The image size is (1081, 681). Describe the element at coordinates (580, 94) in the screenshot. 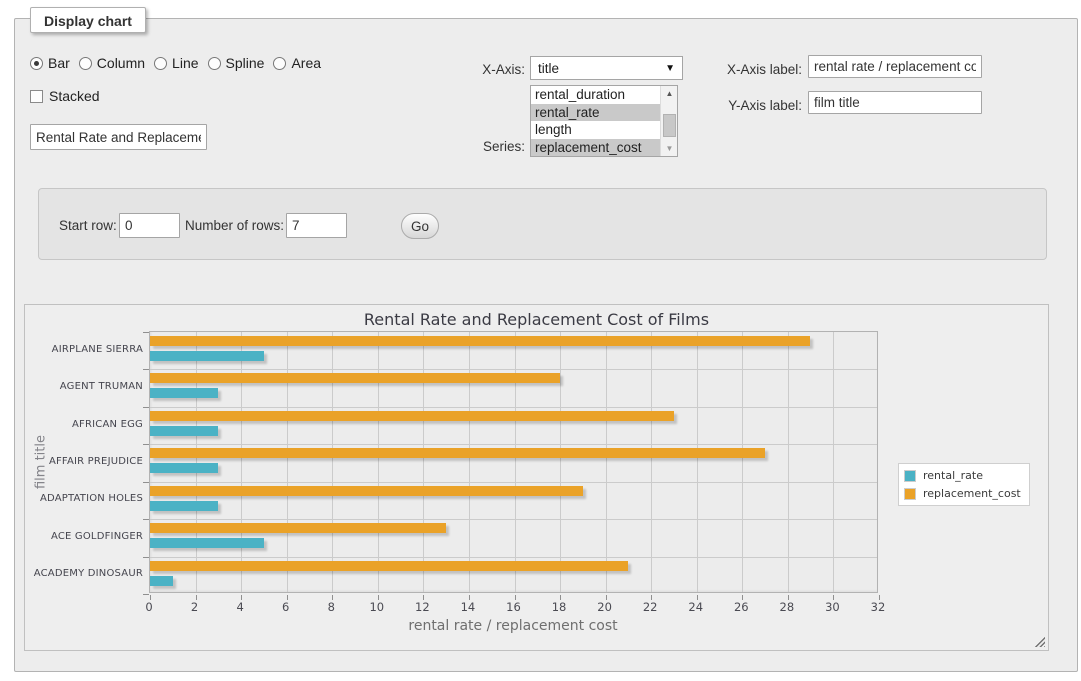

I see `series-option-rental_duration: rental_duration` at that location.